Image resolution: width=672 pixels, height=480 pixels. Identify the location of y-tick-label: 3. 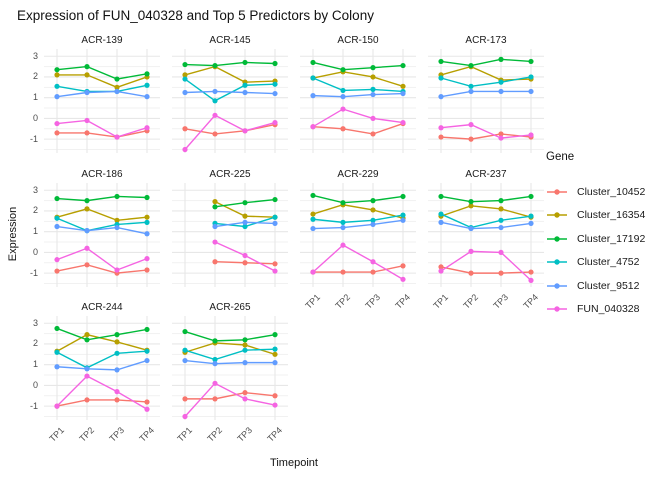
(35, 55).